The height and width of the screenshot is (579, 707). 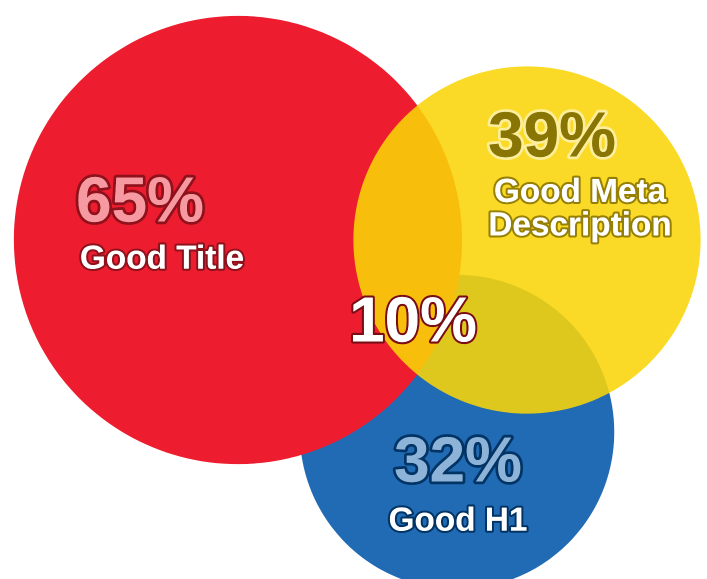 I want to click on data-label: 39%, so click(x=552, y=135).